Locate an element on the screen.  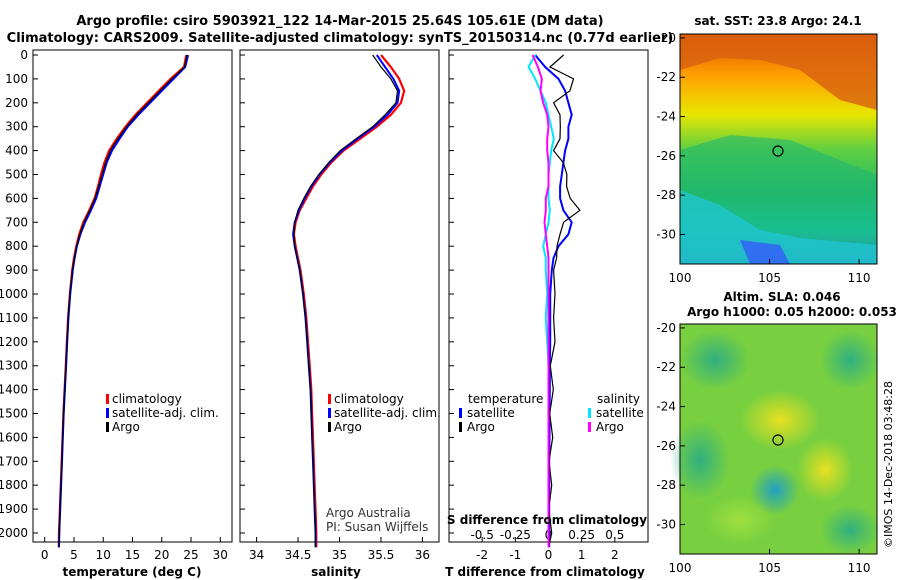
annotation-argo-australia: Argo Australia is located at coordinates (368, 513).